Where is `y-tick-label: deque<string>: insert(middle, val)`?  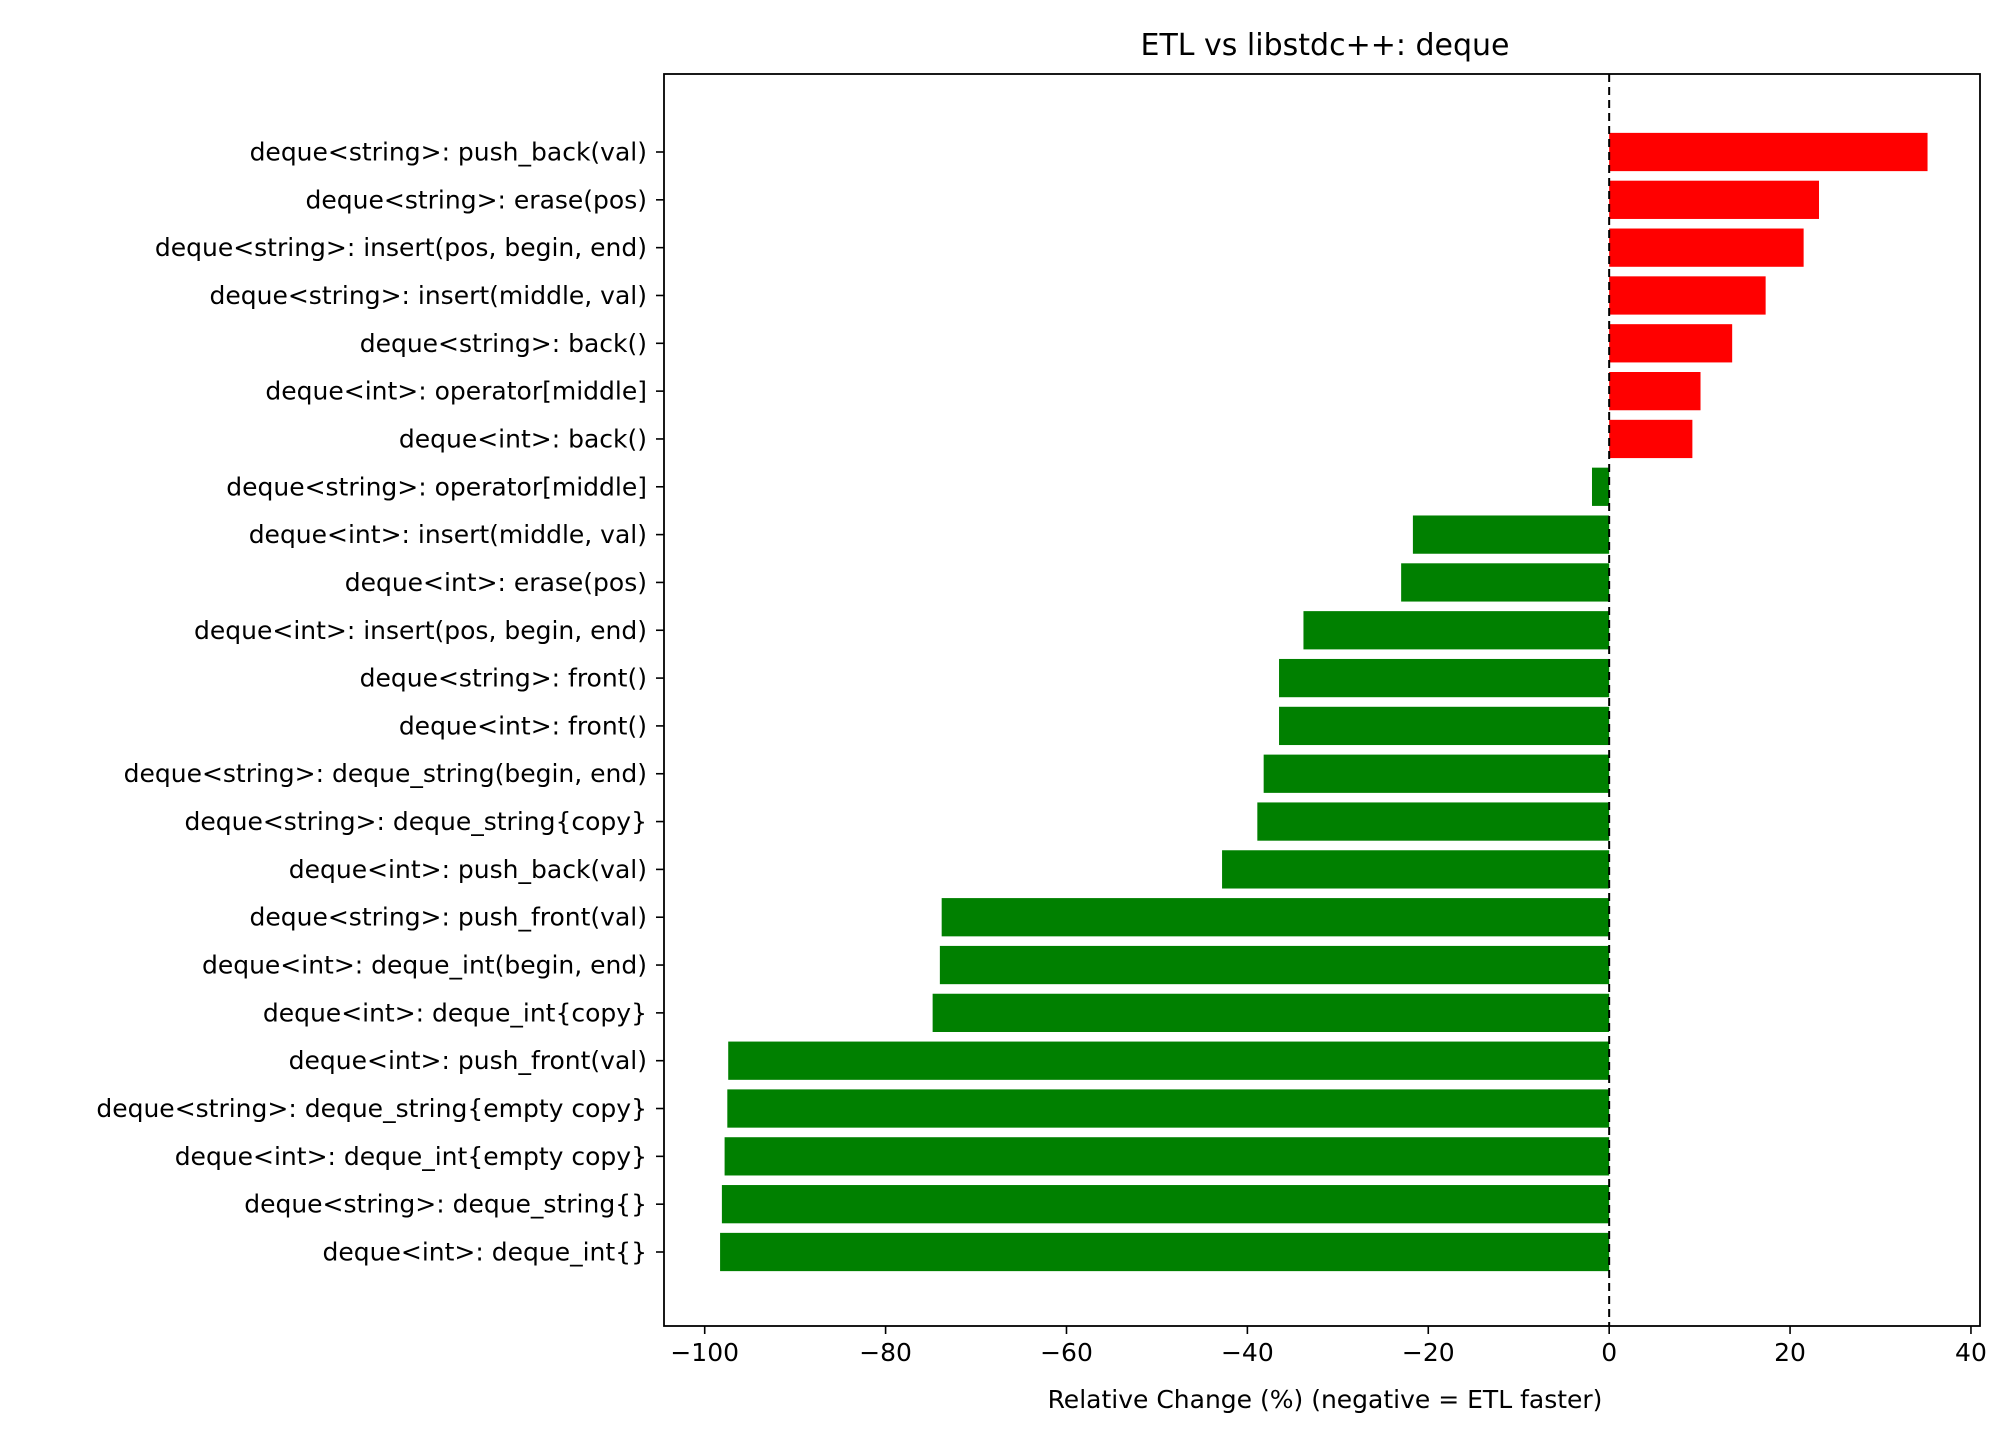
y-tick-label: deque<string>: insert(middle, val) is located at coordinates (428, 295).